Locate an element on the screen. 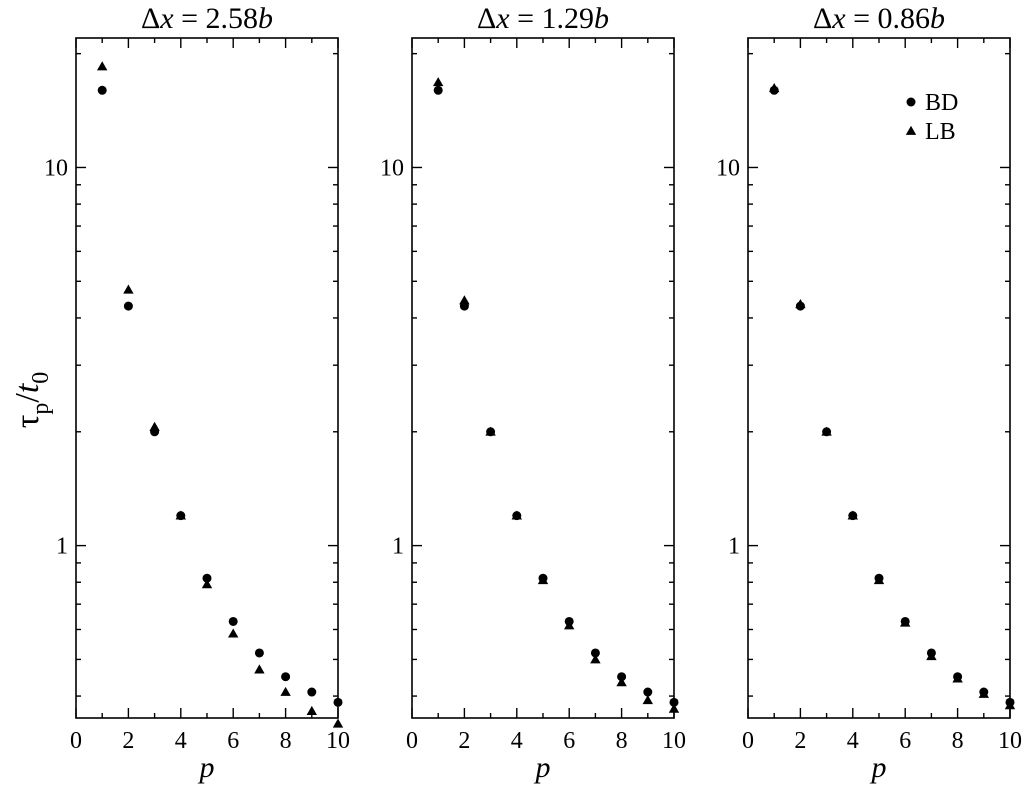 This screenshot has height=785, width=1024. title-value: = 0.86 is located at coordinates (888, 18).